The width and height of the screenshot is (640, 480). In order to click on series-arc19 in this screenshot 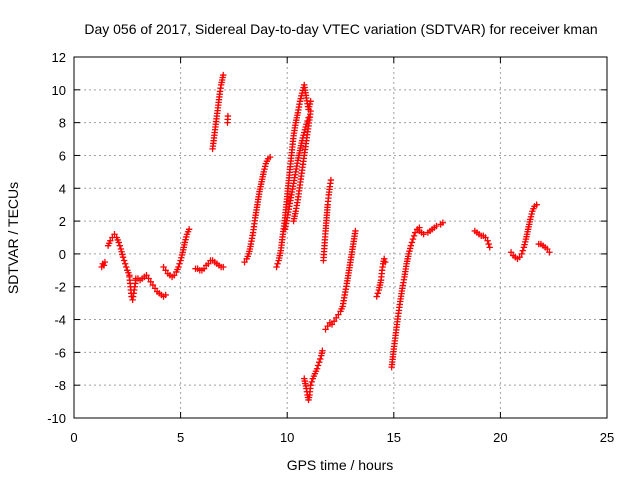, I will do `click(482, 239)`.